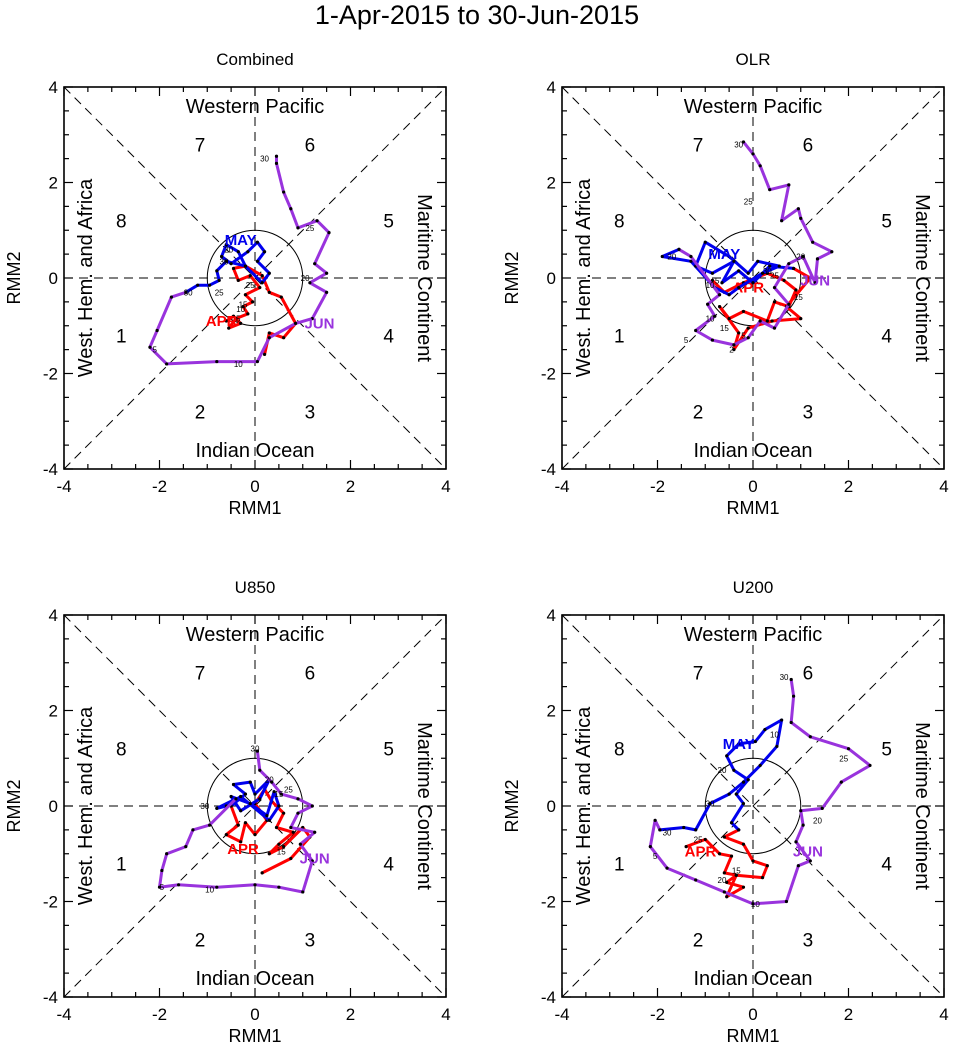 This screenshot has width=956, height=1058. What do you see at coordinates (243, 304) in the screenshot?
I see `day-label: 15` at bounding box center [243, 304].